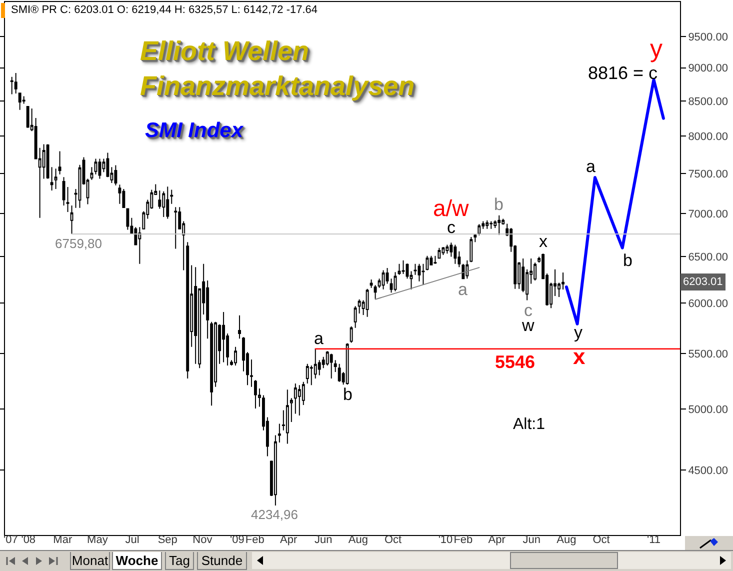  I want to click on y-tick-label: 6500.00, so click(708, 258).